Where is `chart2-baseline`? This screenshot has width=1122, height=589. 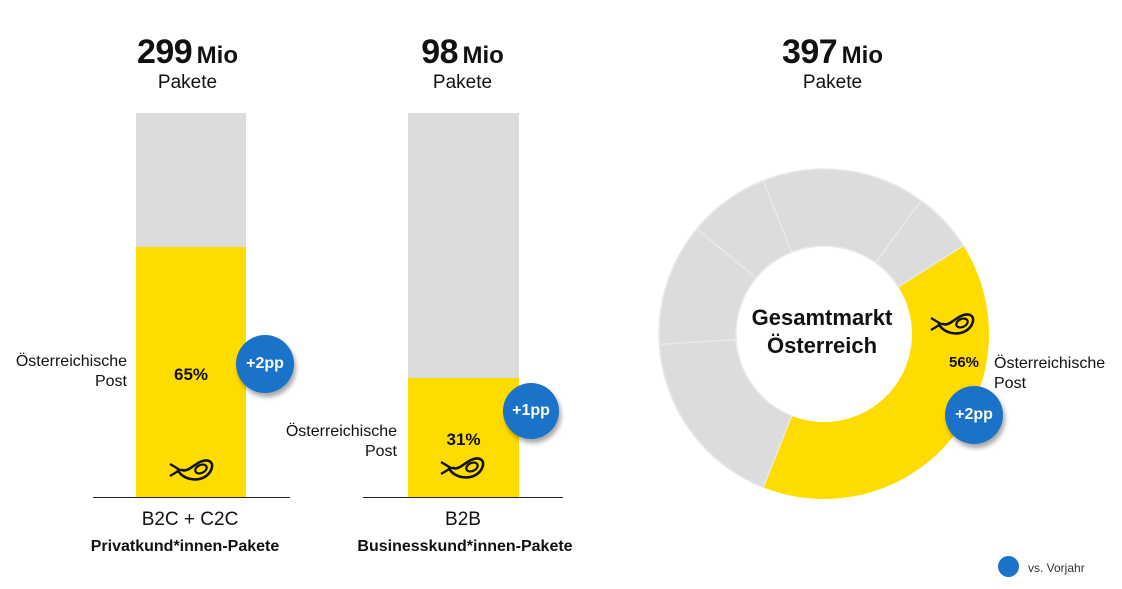
chart2-baseline is located at coordinates (463, 497).